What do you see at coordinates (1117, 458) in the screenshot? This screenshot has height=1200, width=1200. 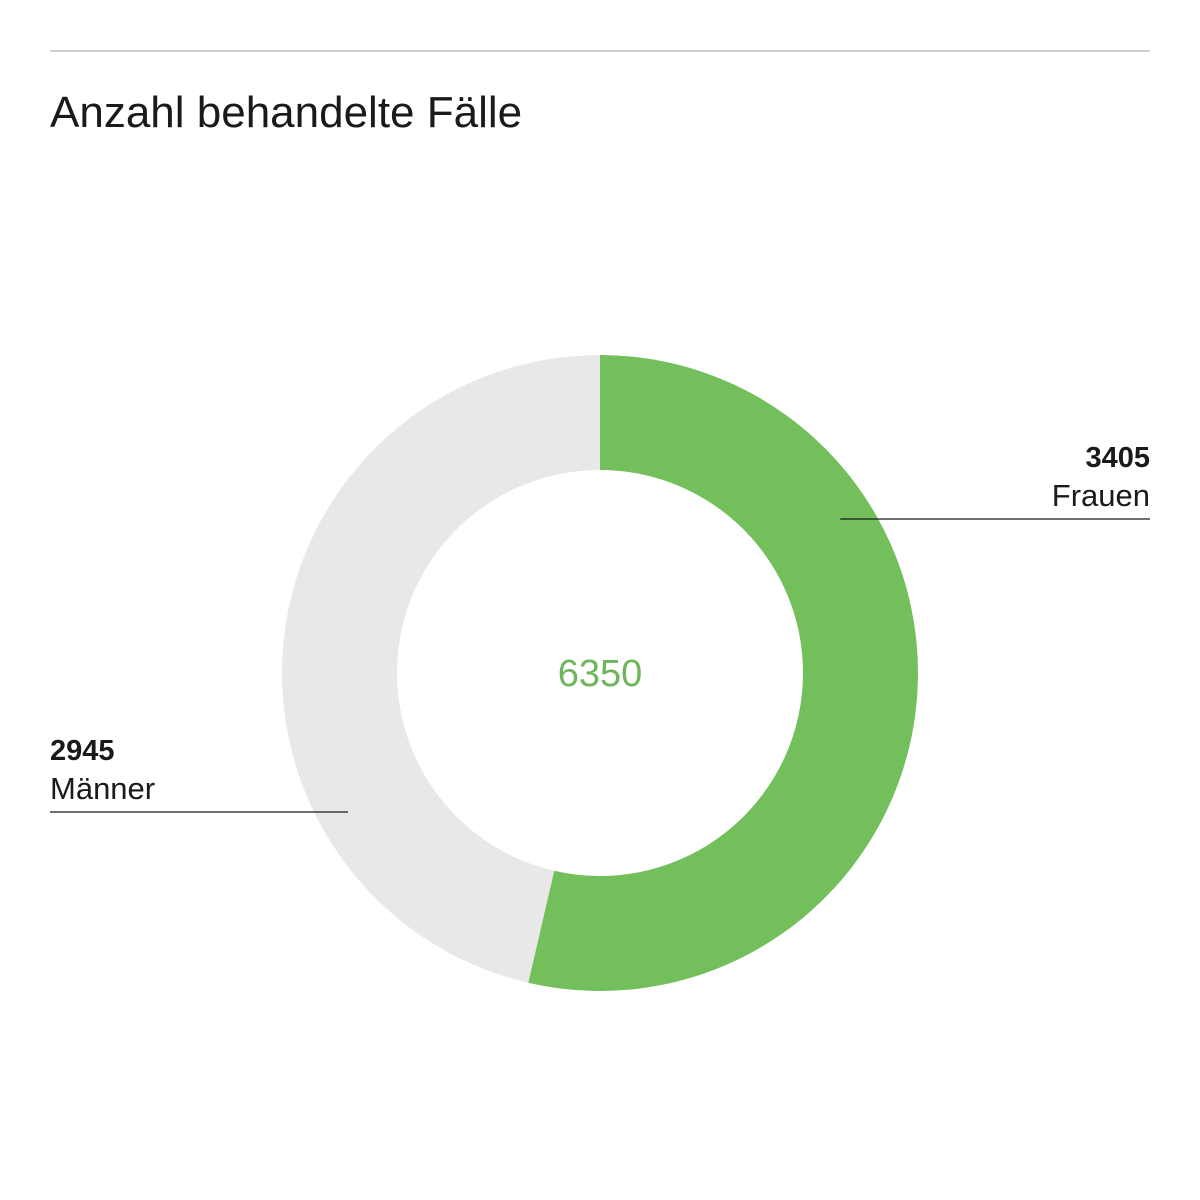 I see `slice-value-label-0: 3405` at bounding box center [1117, 458].